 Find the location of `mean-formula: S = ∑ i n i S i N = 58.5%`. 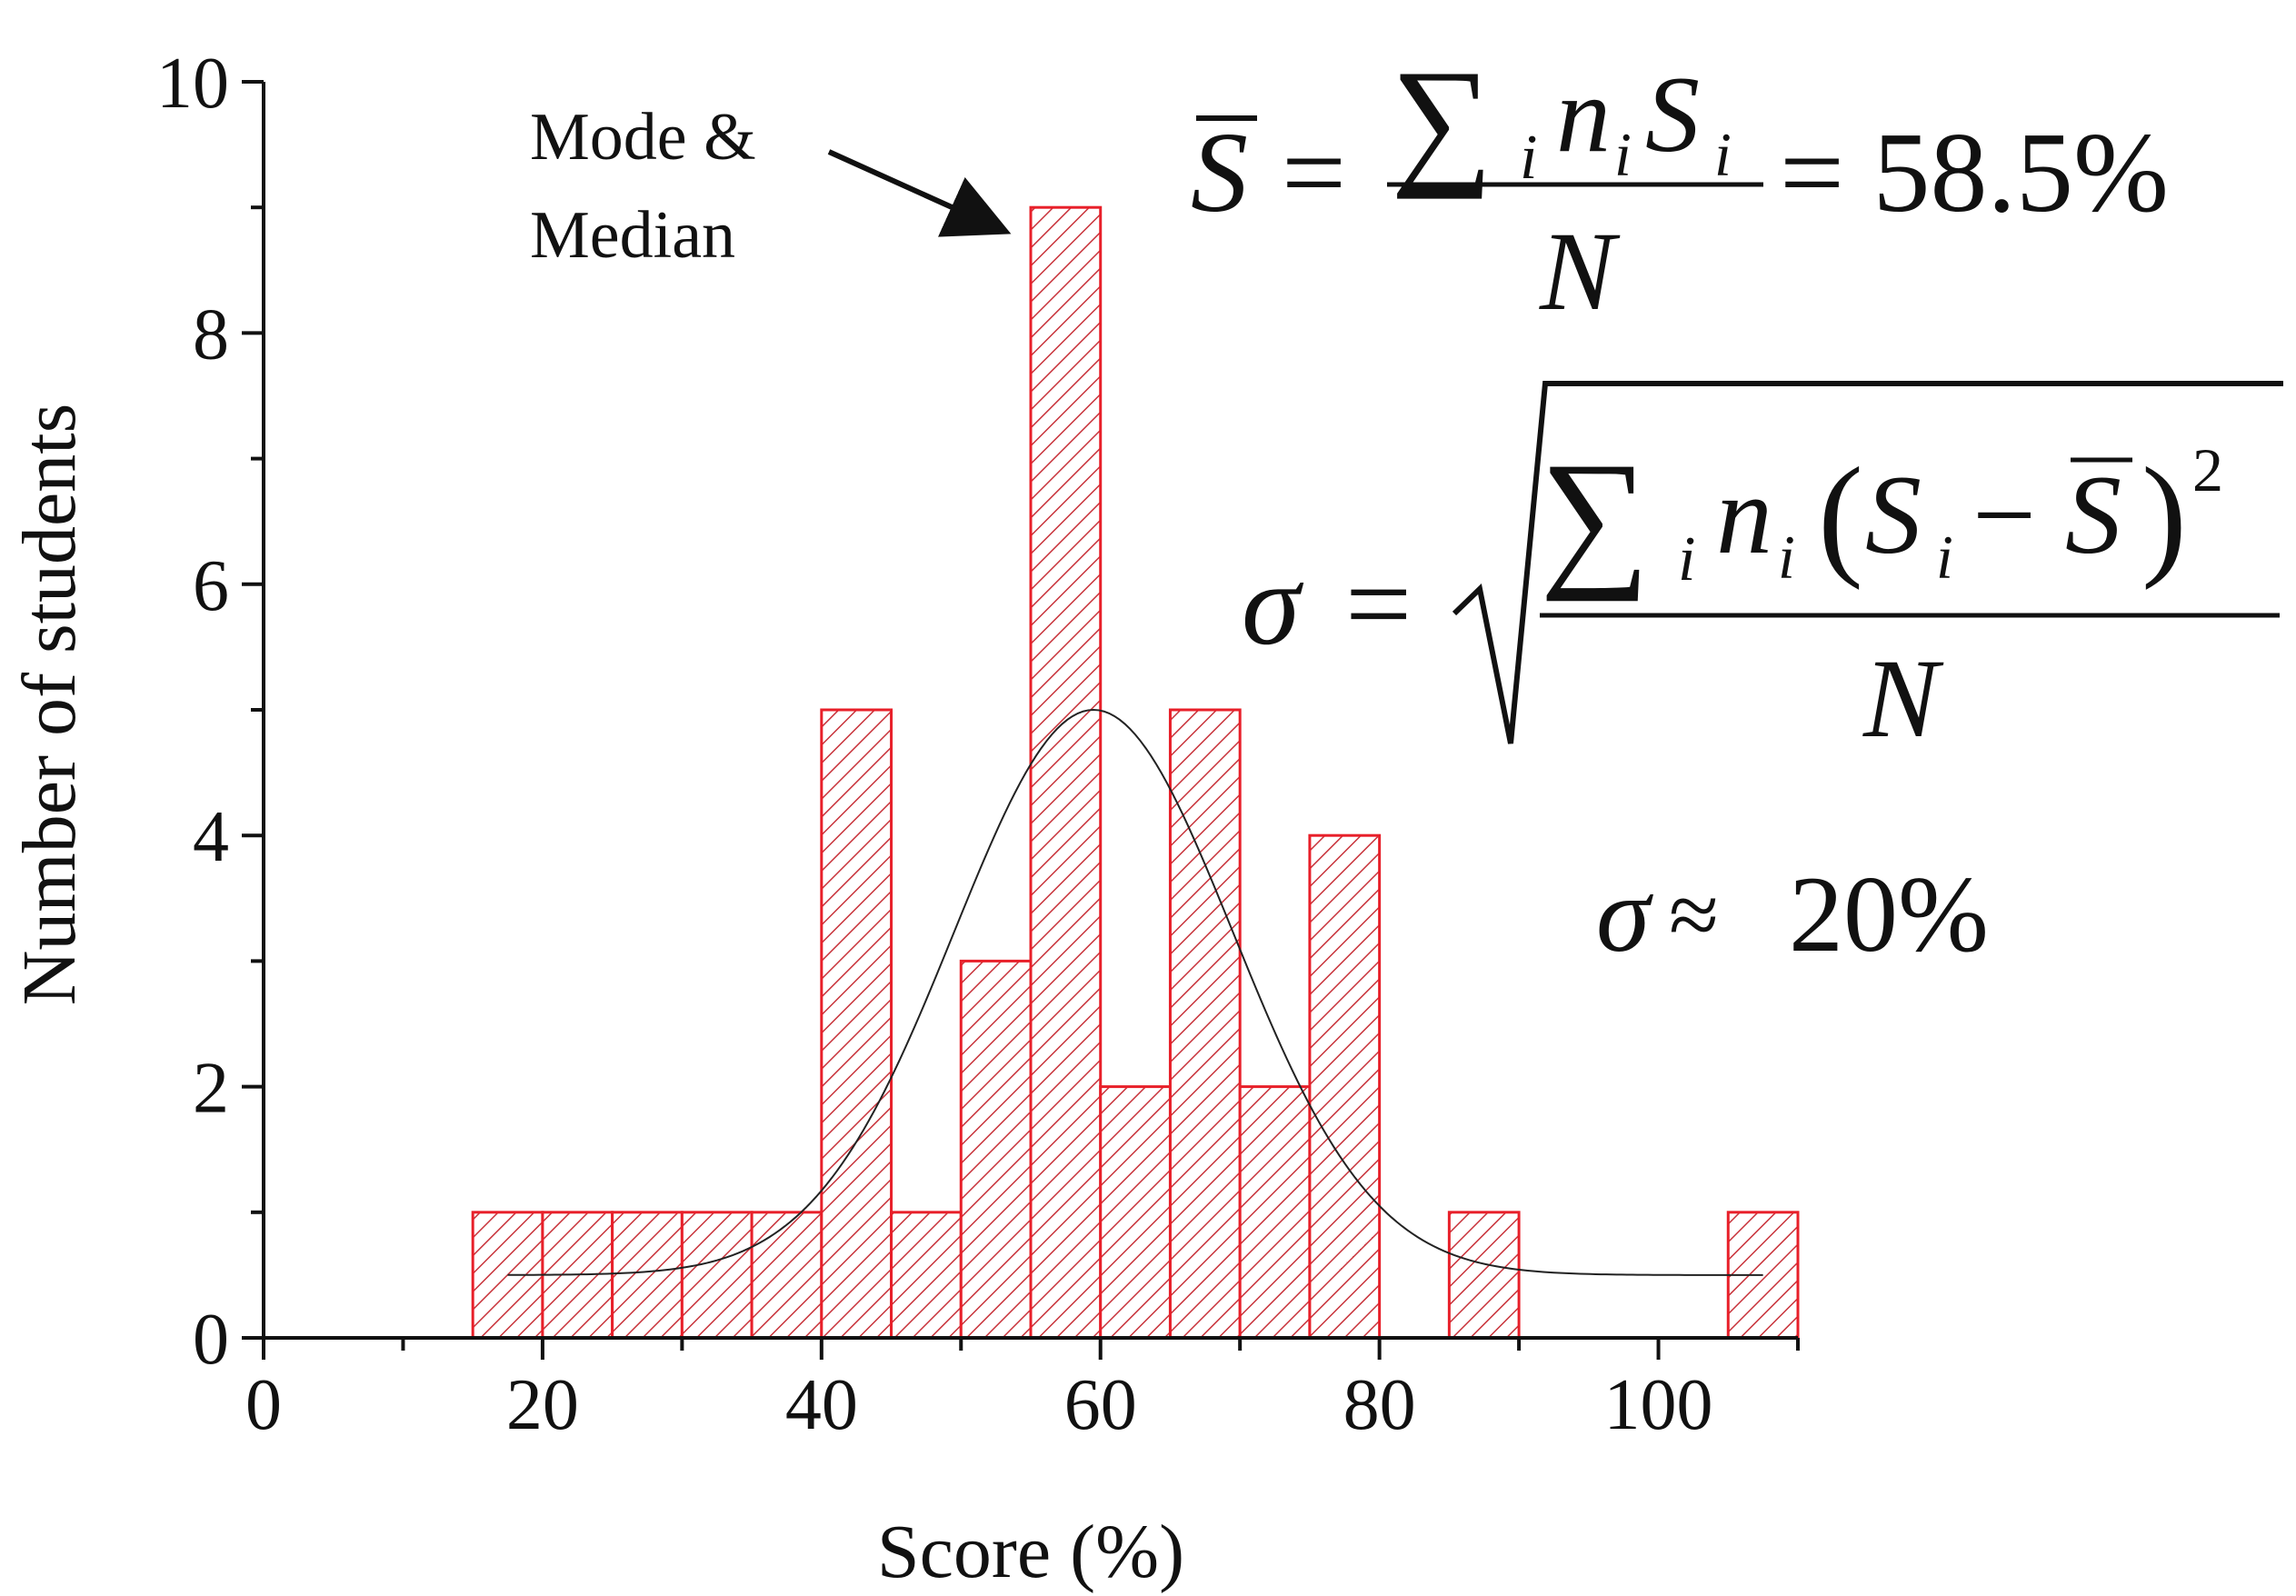

mean-formula: S = ∑ i n i S i N = 58.5% is located at coordinates (1680, 187).